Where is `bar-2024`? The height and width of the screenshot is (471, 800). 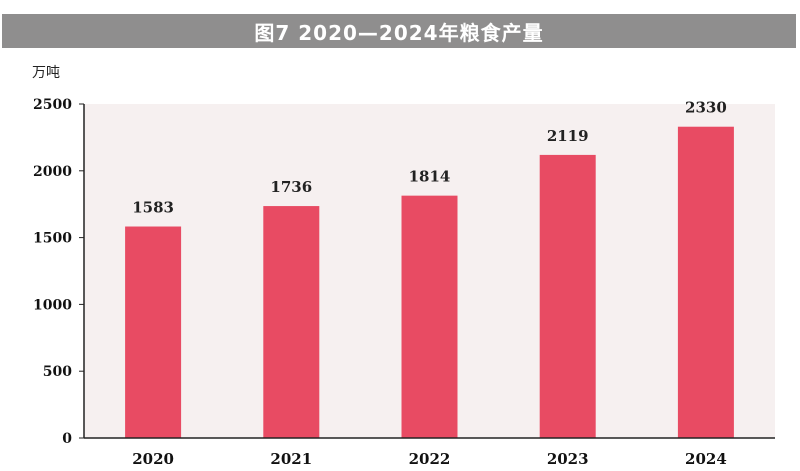 bar-2024 is located at coordinates (705, 282).